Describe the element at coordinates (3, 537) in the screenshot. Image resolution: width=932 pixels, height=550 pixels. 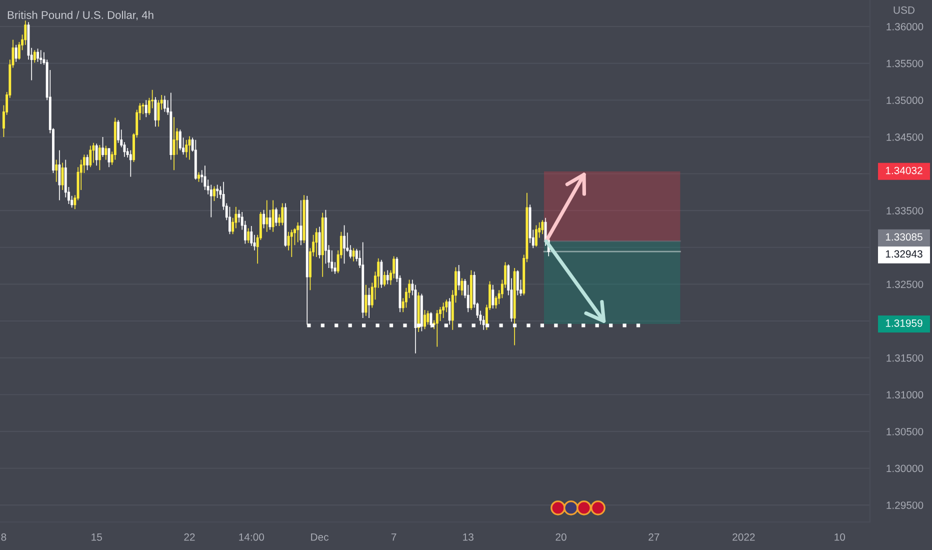
I see `x-tick-label: 8` at that location.